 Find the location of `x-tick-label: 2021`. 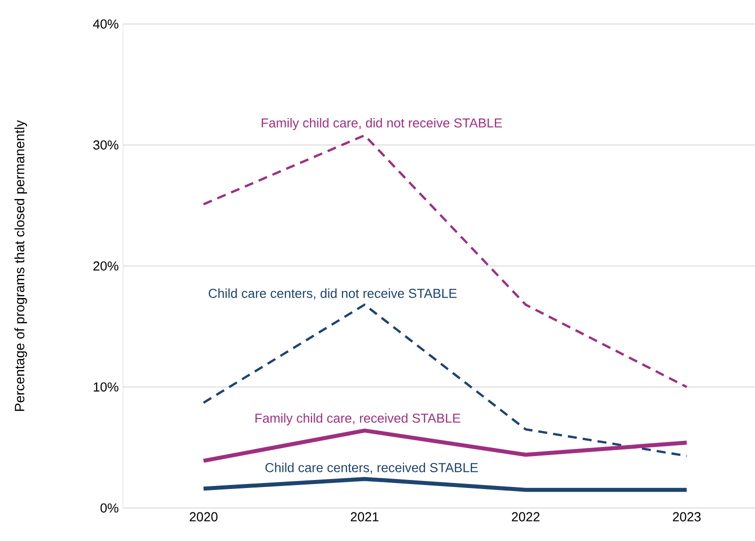

x-tick-label: 2021 is located at coordinates (364, 517).